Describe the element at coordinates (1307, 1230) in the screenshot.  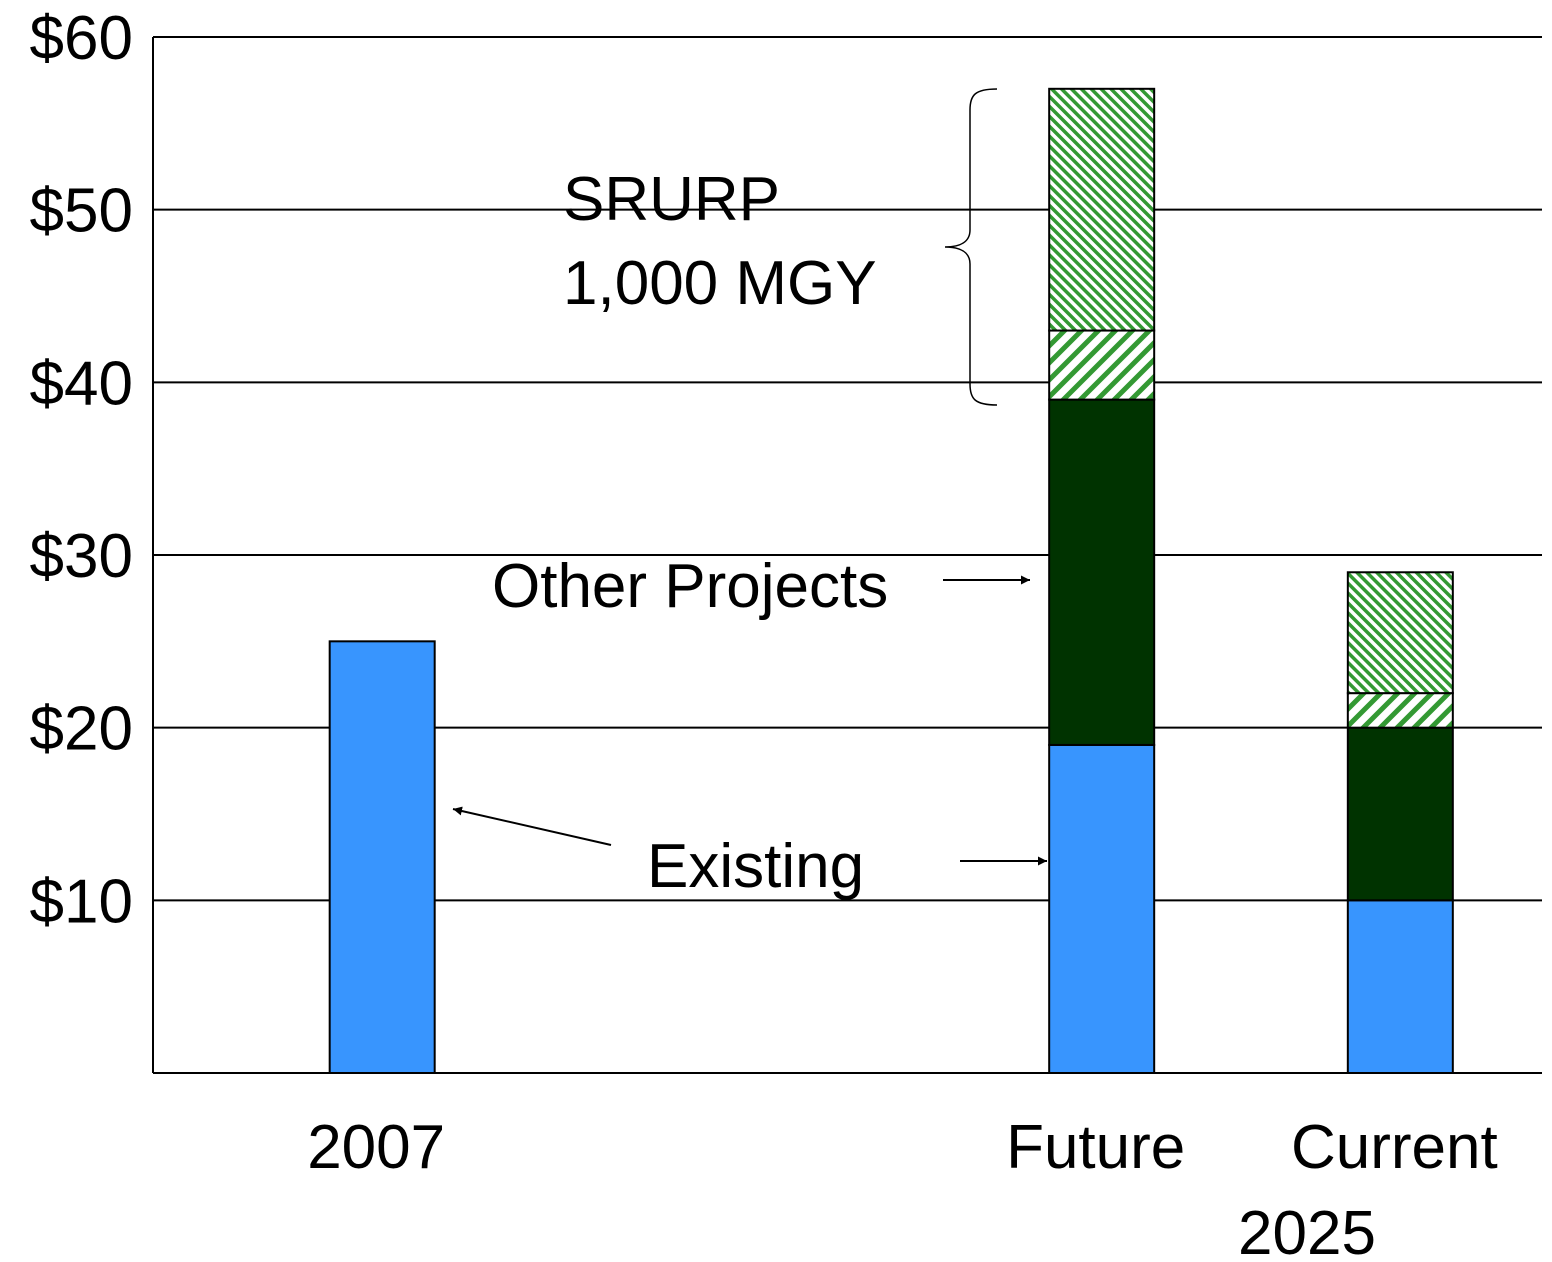
I see `x-group-label: 2025` at that location.